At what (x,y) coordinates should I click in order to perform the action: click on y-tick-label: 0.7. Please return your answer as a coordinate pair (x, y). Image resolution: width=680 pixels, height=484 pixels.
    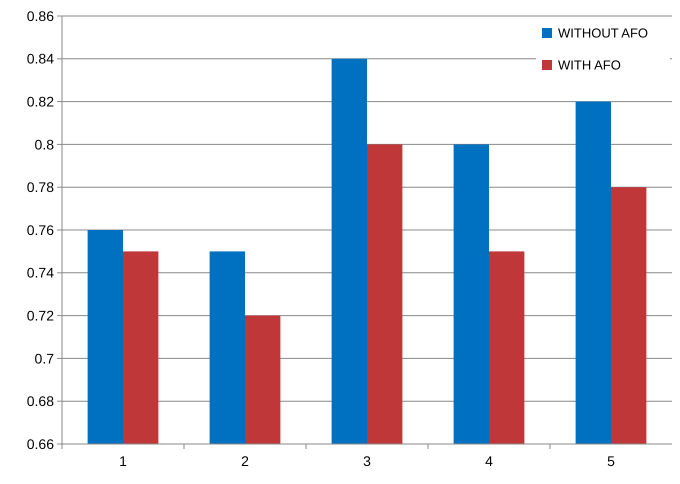
    Looking at the image, I should click on (44, 358).